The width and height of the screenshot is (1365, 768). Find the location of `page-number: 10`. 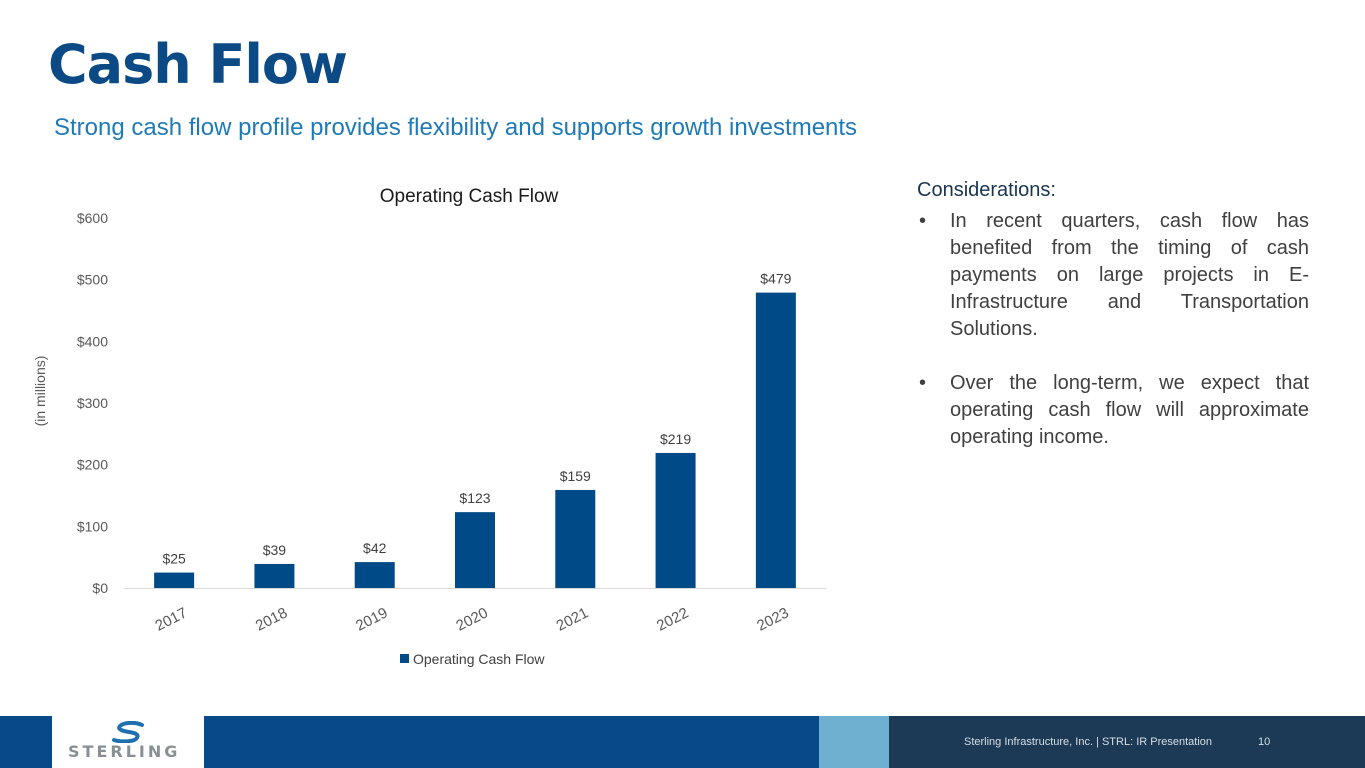

page-number: 10 is located at coordinates (1264, 742).